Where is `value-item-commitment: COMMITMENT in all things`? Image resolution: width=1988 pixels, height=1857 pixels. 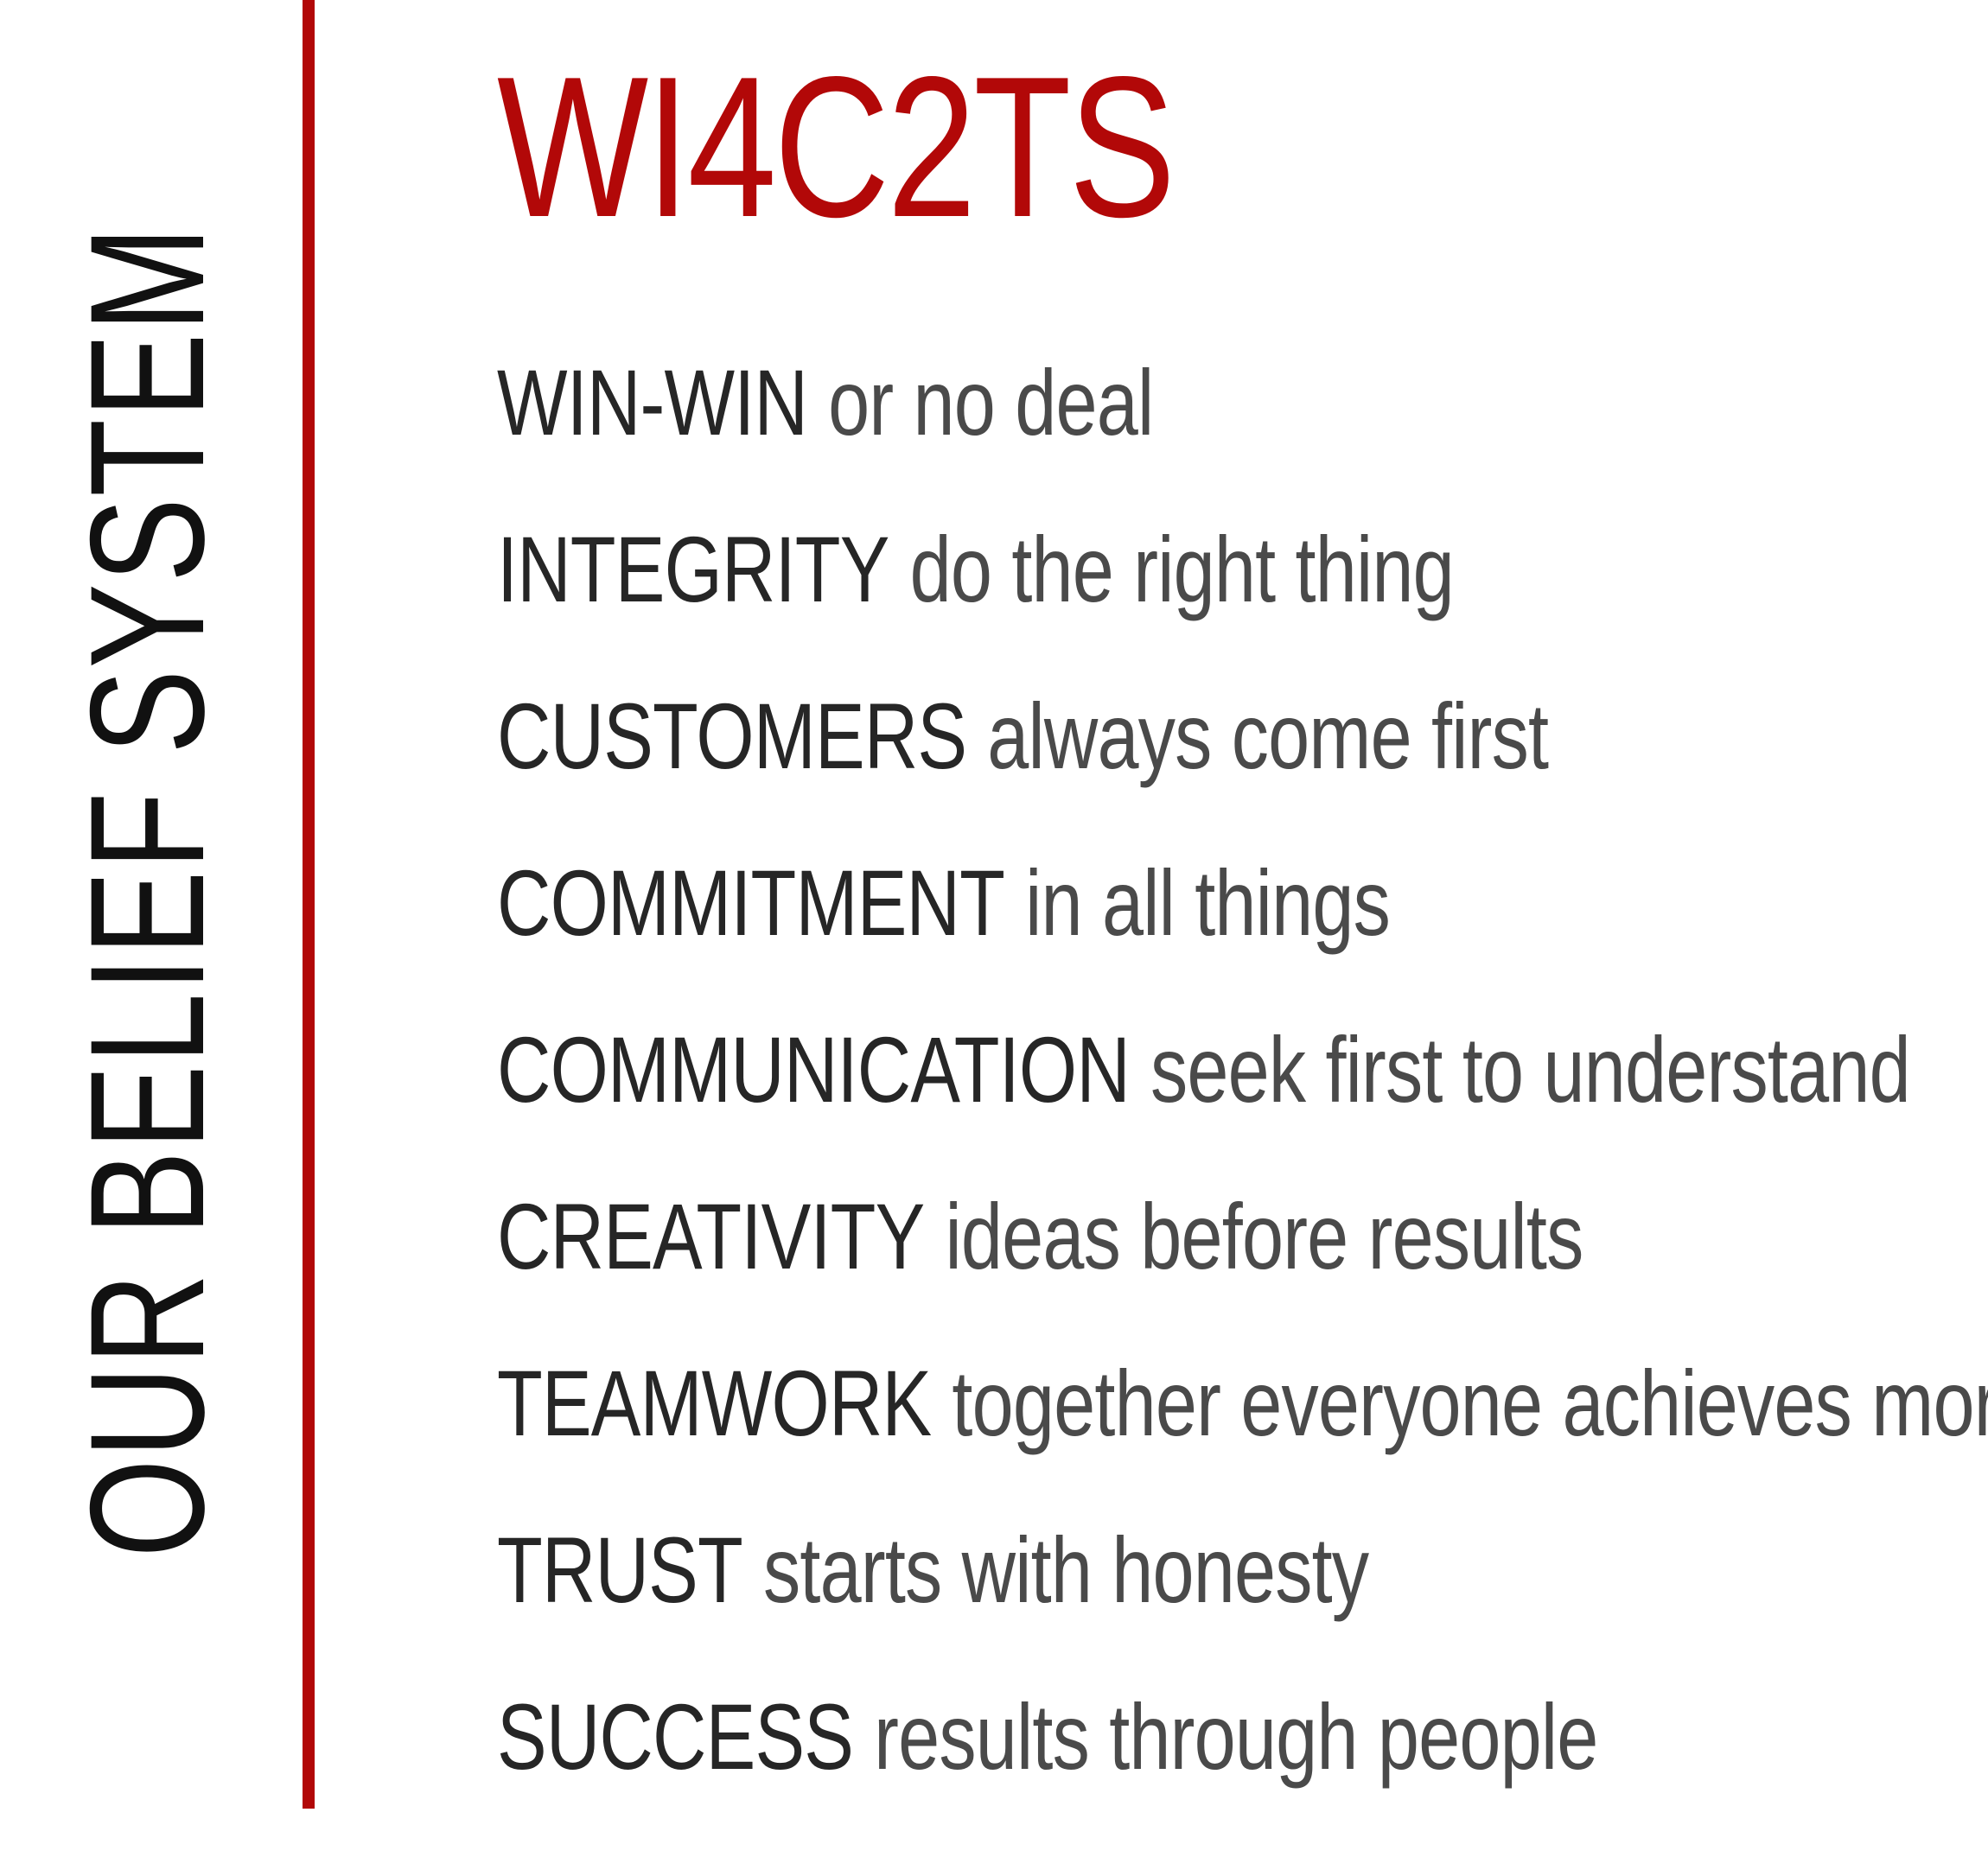
value-item-commitment: COMMITMENT in all things is located at coordinates (1085, 939).